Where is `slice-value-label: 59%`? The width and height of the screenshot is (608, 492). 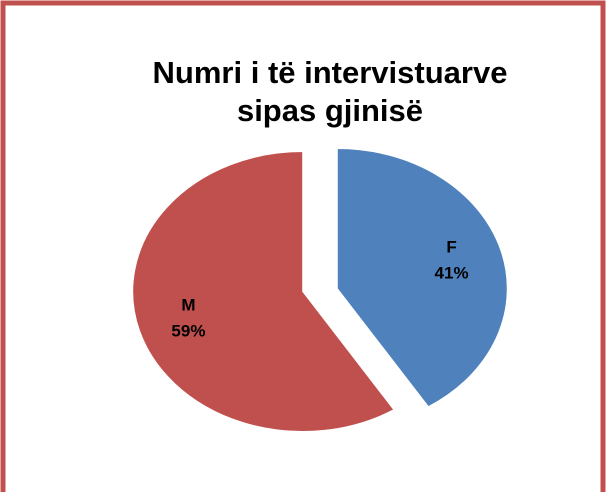
slice-value-label: 59% is located at coordinates (188, 330).